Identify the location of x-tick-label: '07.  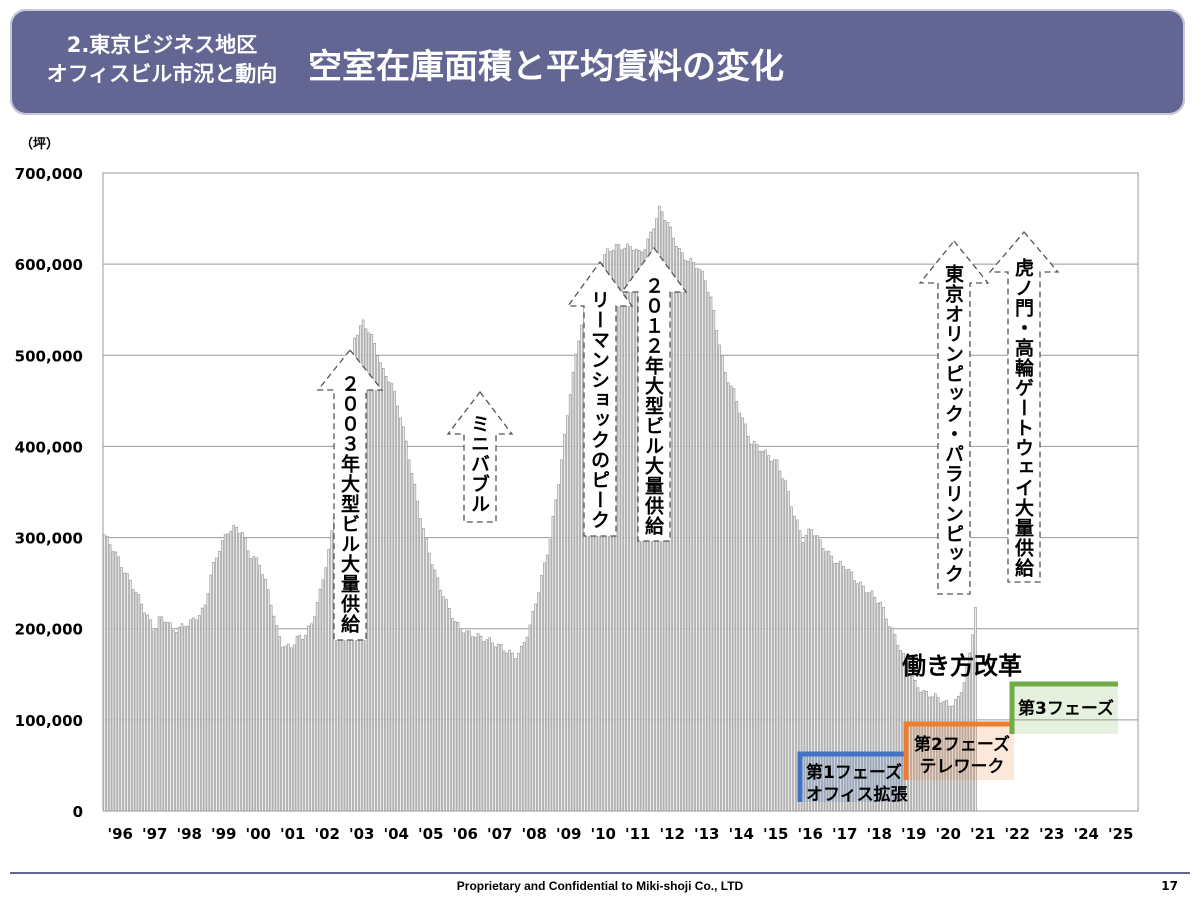
(499, 834).